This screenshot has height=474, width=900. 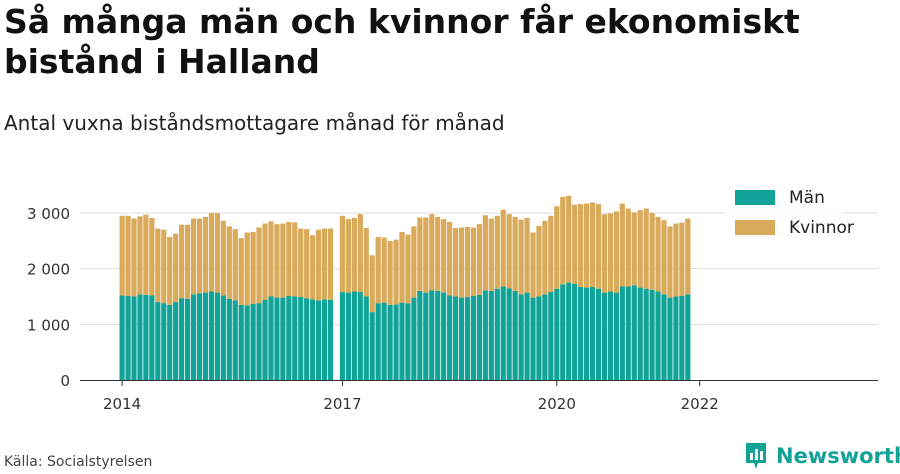 What do you see at coordinates (48, 325) in the screenshot?
I see `y-tick-label: 1 000` at bounding box center [48, 325].